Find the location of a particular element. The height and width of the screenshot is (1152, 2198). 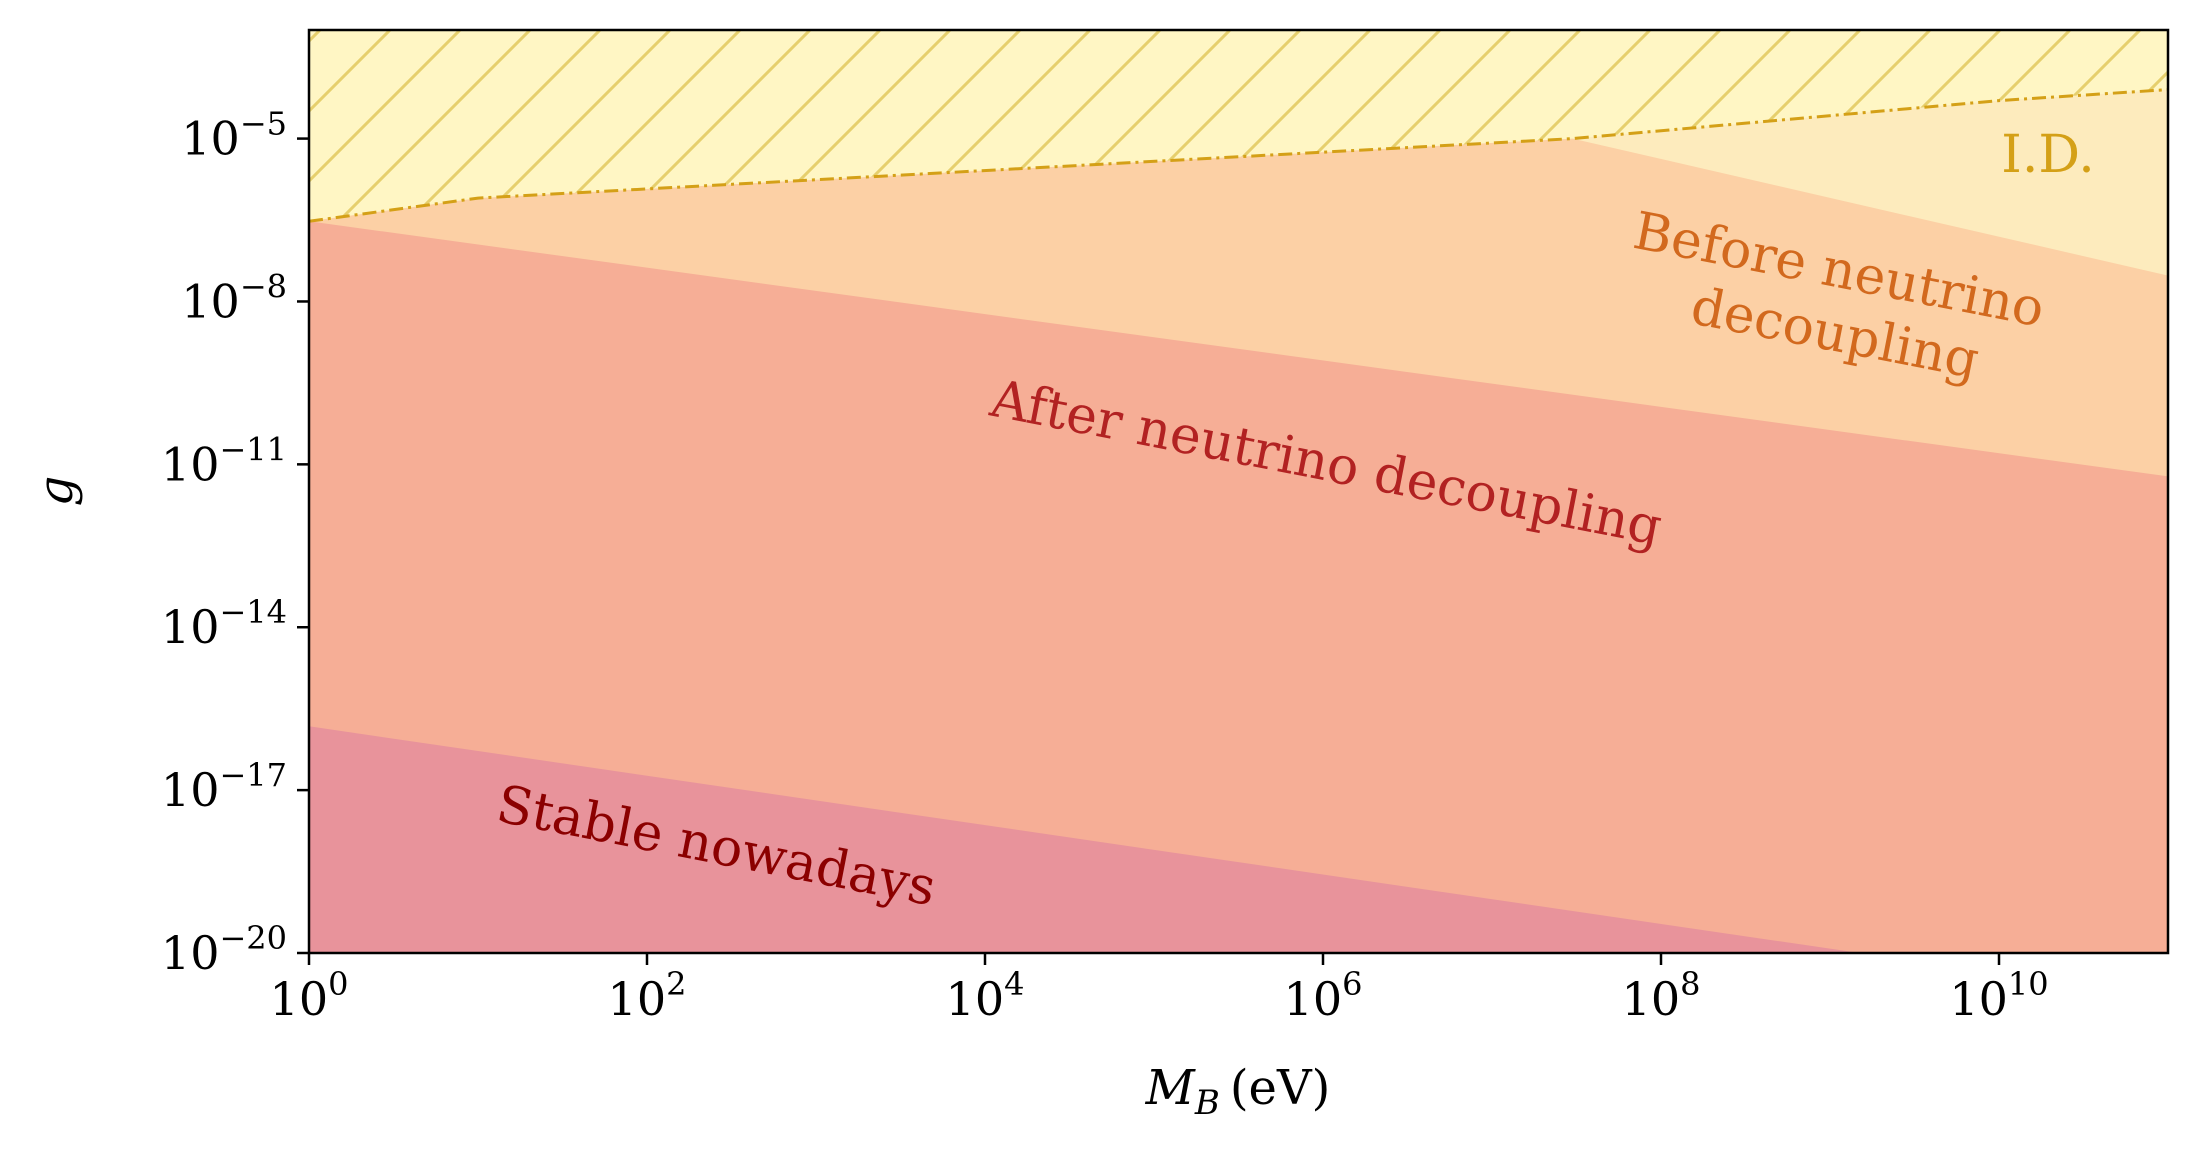

y-tick-label: 10⁻⁵ is located at coordinates (234, 135).